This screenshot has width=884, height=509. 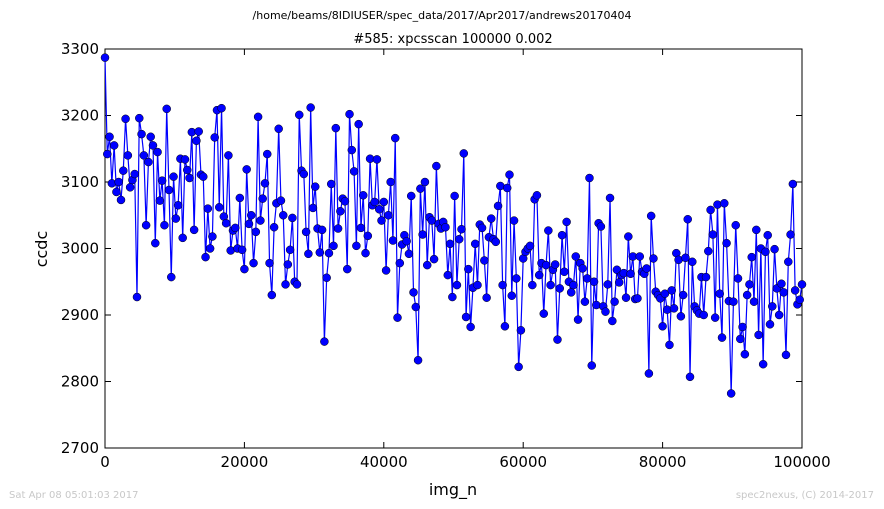 What do you see at coordinates (245, 462) in the screenshot?
I see `x-tick-label: 20000` at bounding box center [245, 462].